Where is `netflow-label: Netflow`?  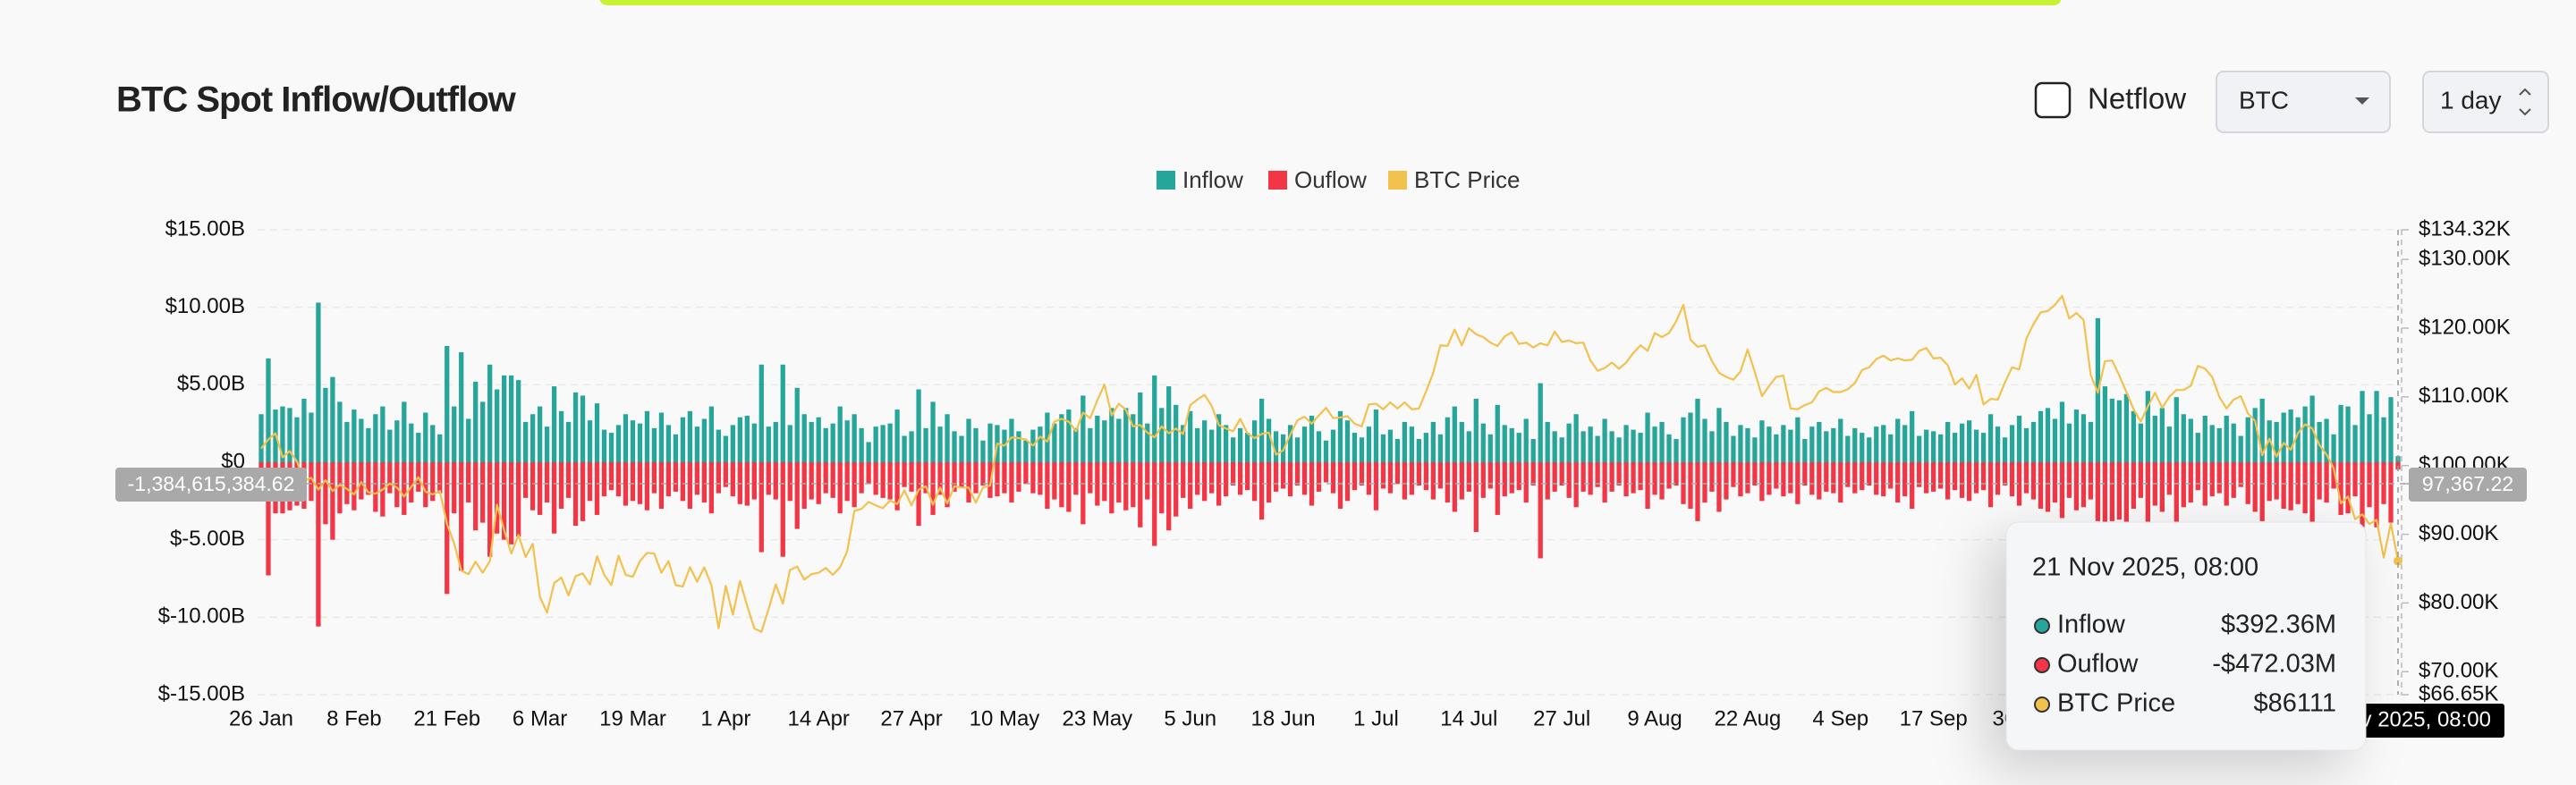
netflow-label: Netflow is located at coordinates (2137, 98).